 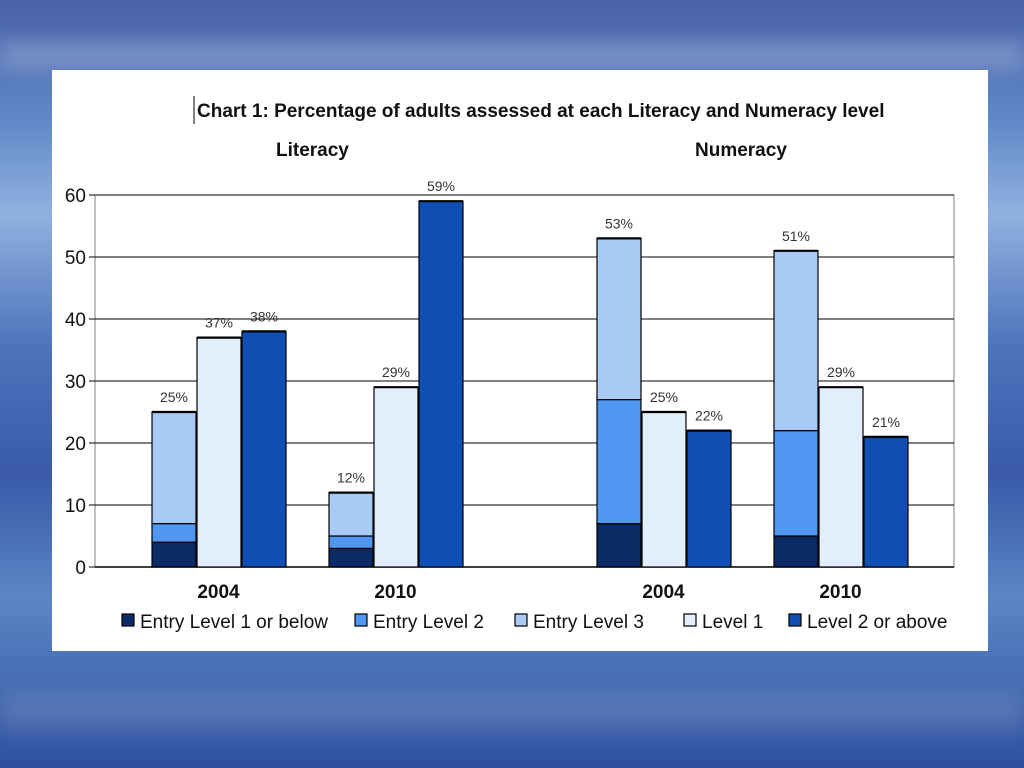 What do you see at coordinates (80, 568) in the screenshot?
I see `y-tick-label: 0` at bounding box center [80, 568].